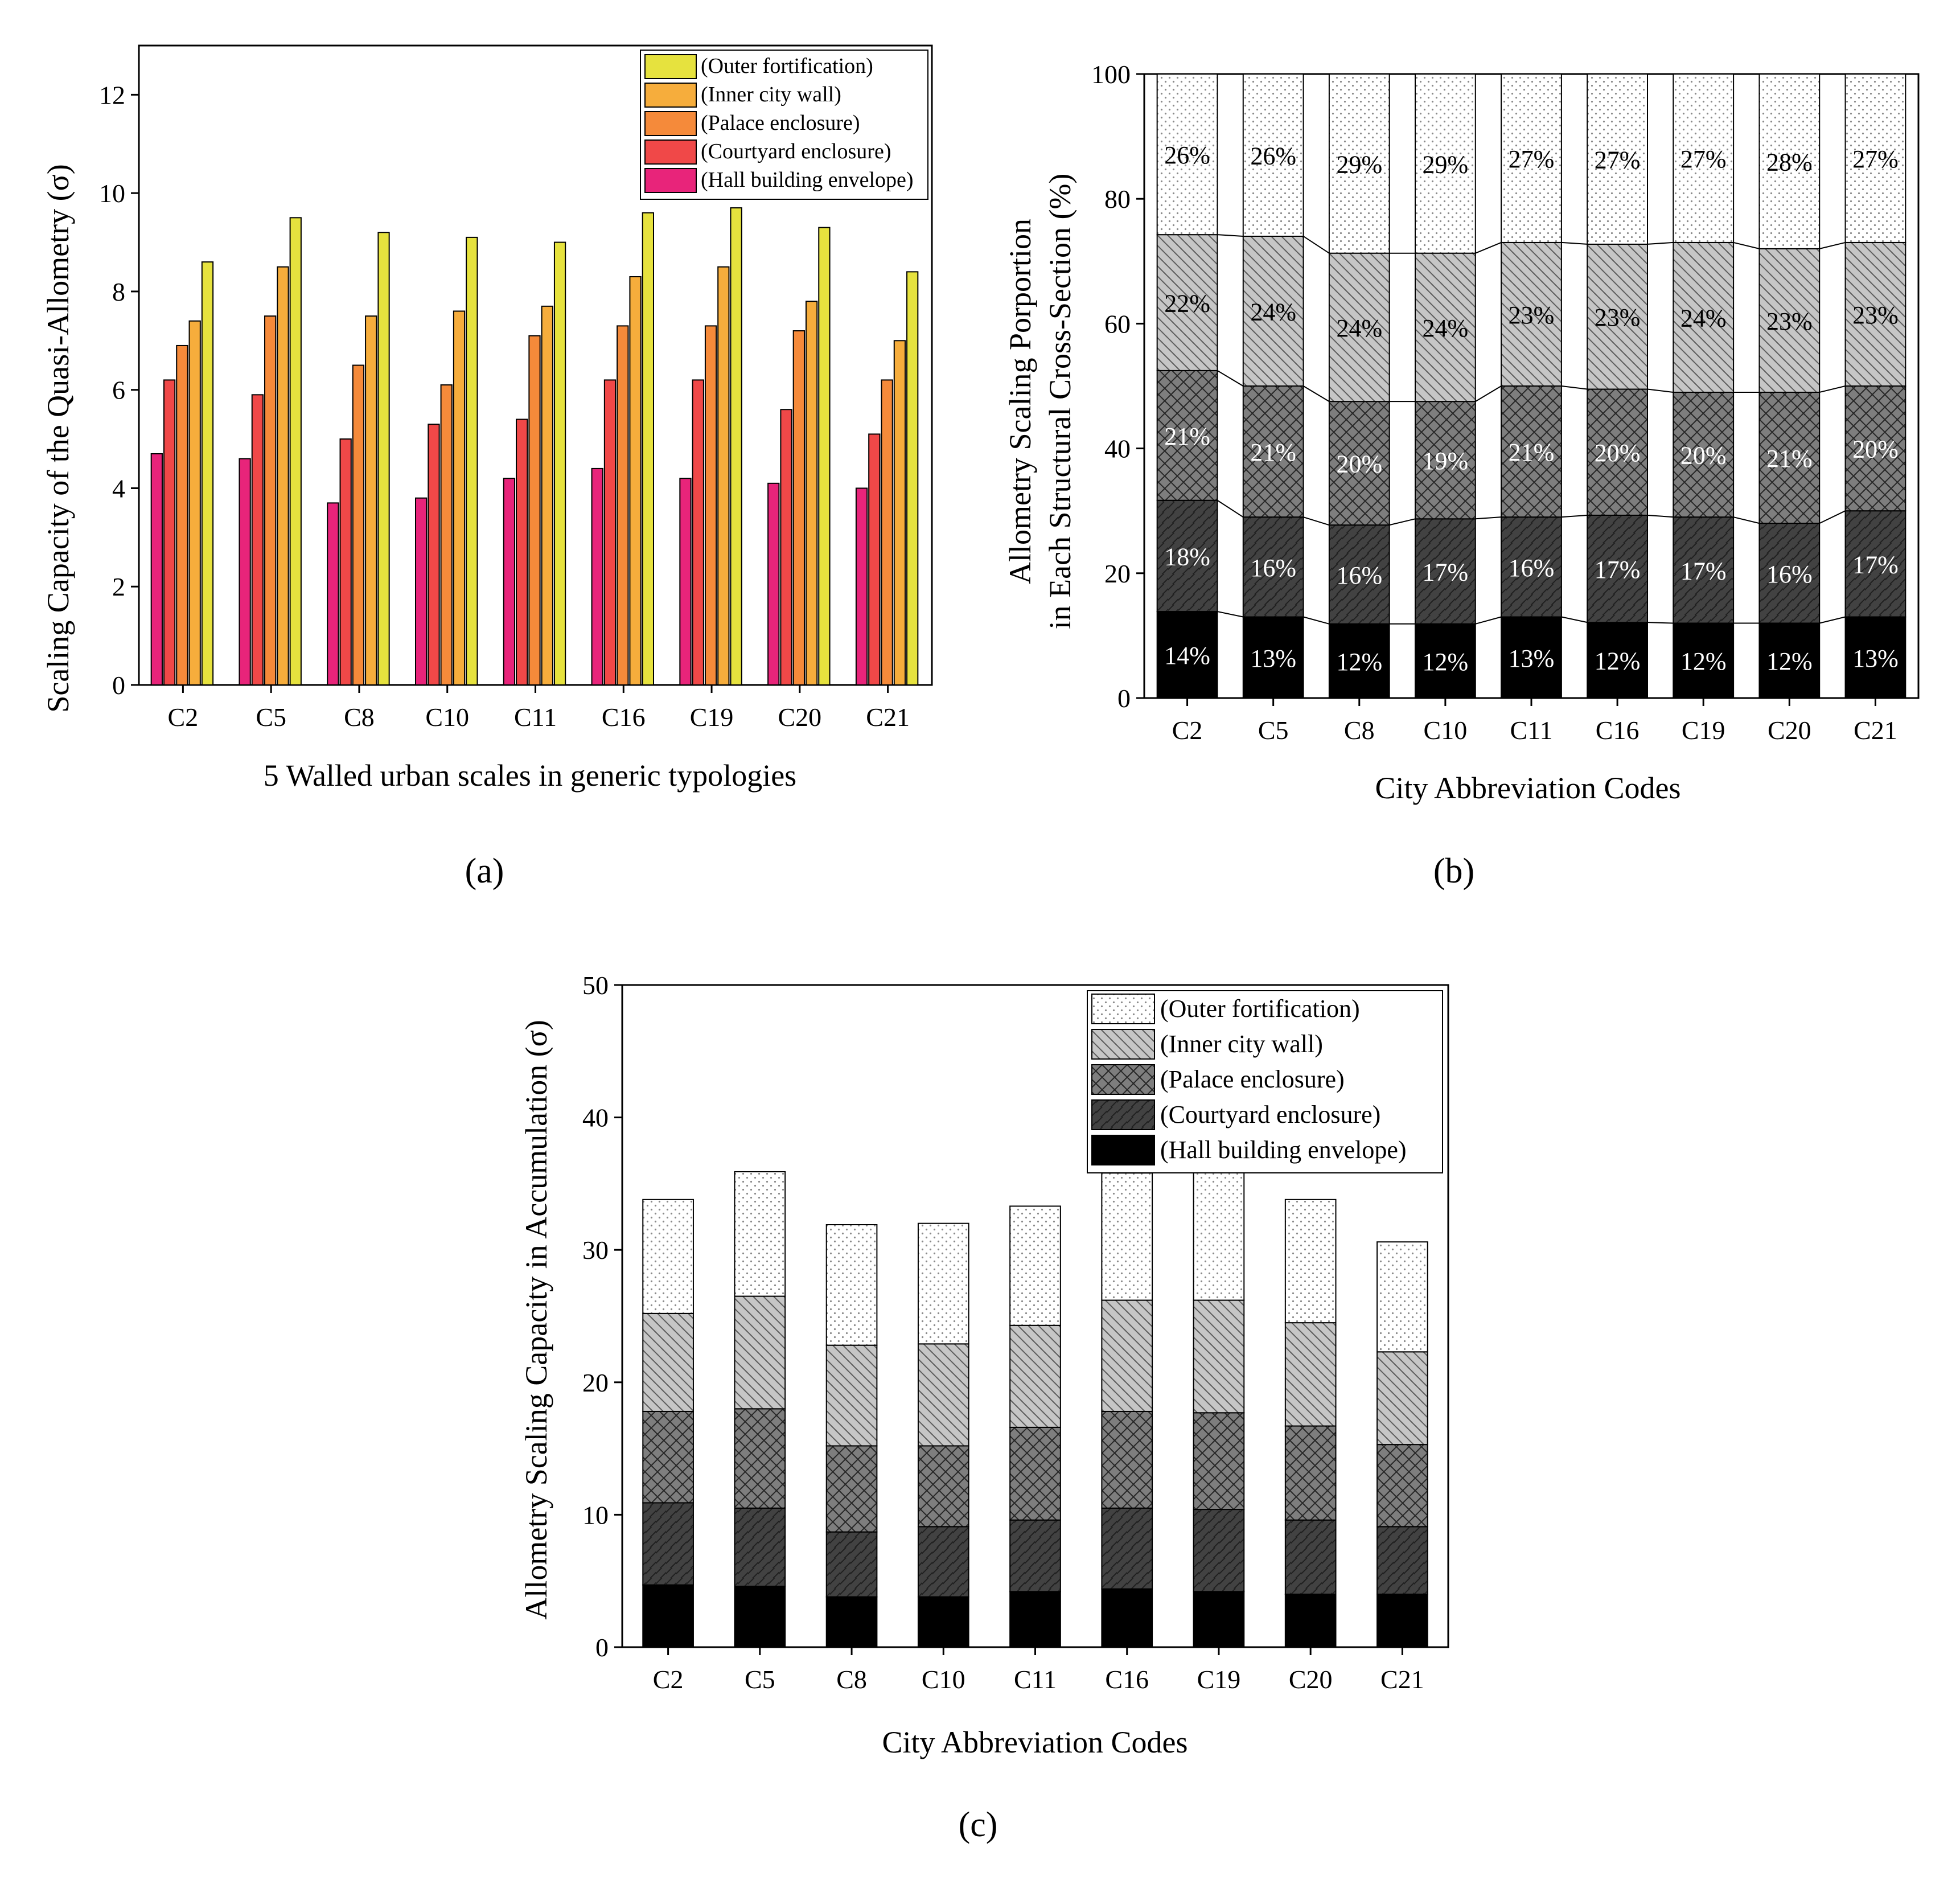  Describe the element at coordinates (595, 1515) in the screenshot. I see `panel-c-ytick-label: 10` at that location.